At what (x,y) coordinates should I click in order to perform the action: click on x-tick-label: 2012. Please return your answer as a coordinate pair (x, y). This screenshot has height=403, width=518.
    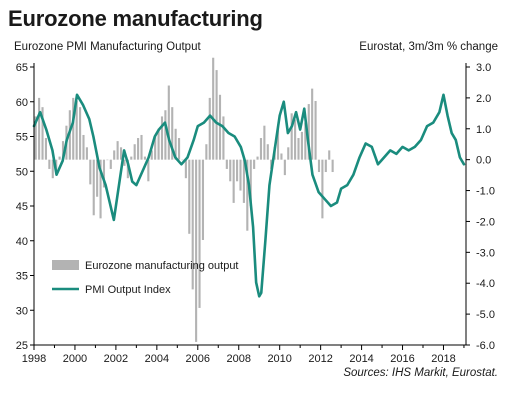
    Looking at the image, I should click on (320, 359).